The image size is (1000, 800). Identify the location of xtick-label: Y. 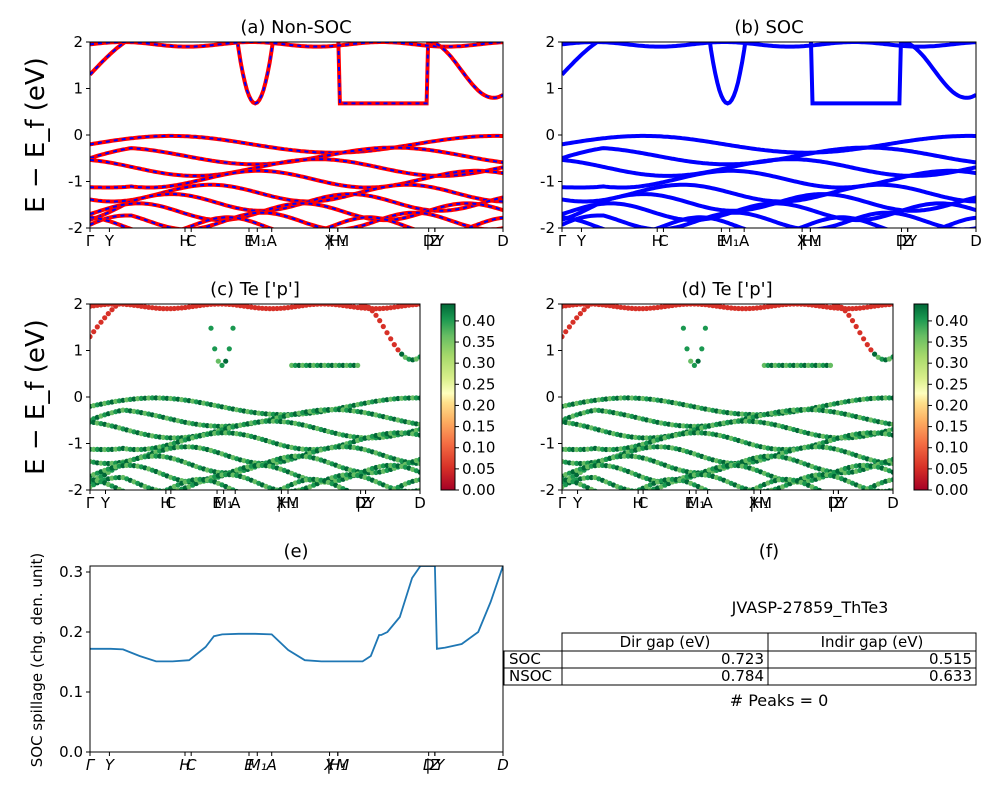
(109, 241).